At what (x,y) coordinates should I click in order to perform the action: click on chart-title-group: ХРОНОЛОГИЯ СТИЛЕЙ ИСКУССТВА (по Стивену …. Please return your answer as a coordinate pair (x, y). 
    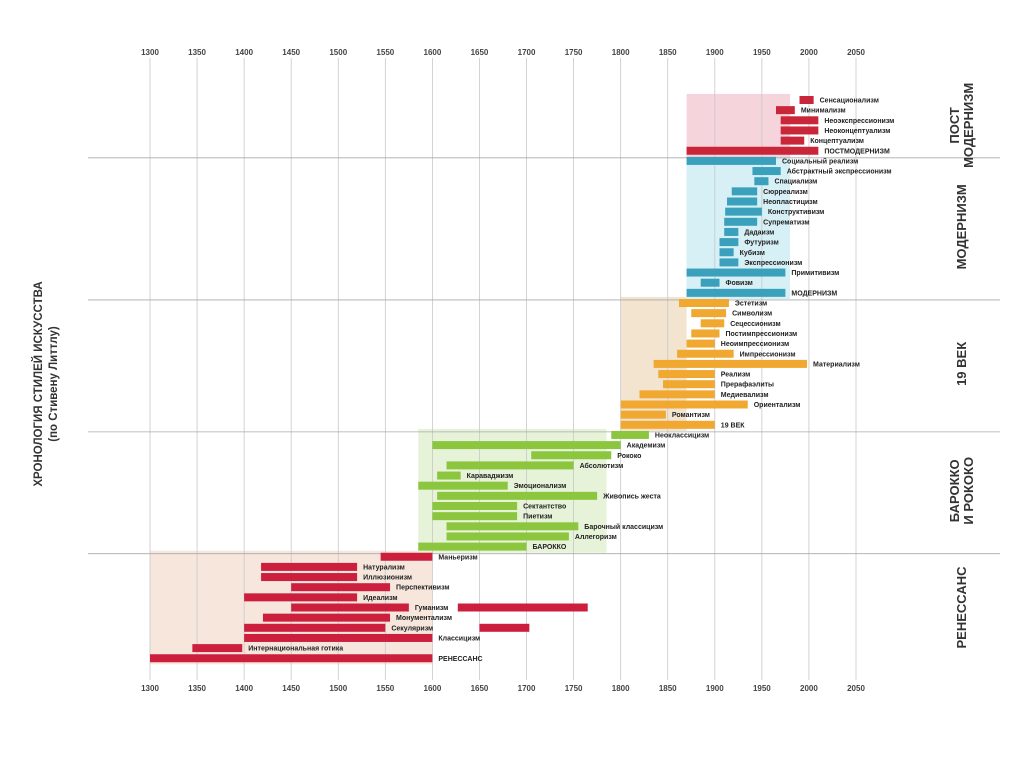
    Looking at the image, I should click on (46, 383).